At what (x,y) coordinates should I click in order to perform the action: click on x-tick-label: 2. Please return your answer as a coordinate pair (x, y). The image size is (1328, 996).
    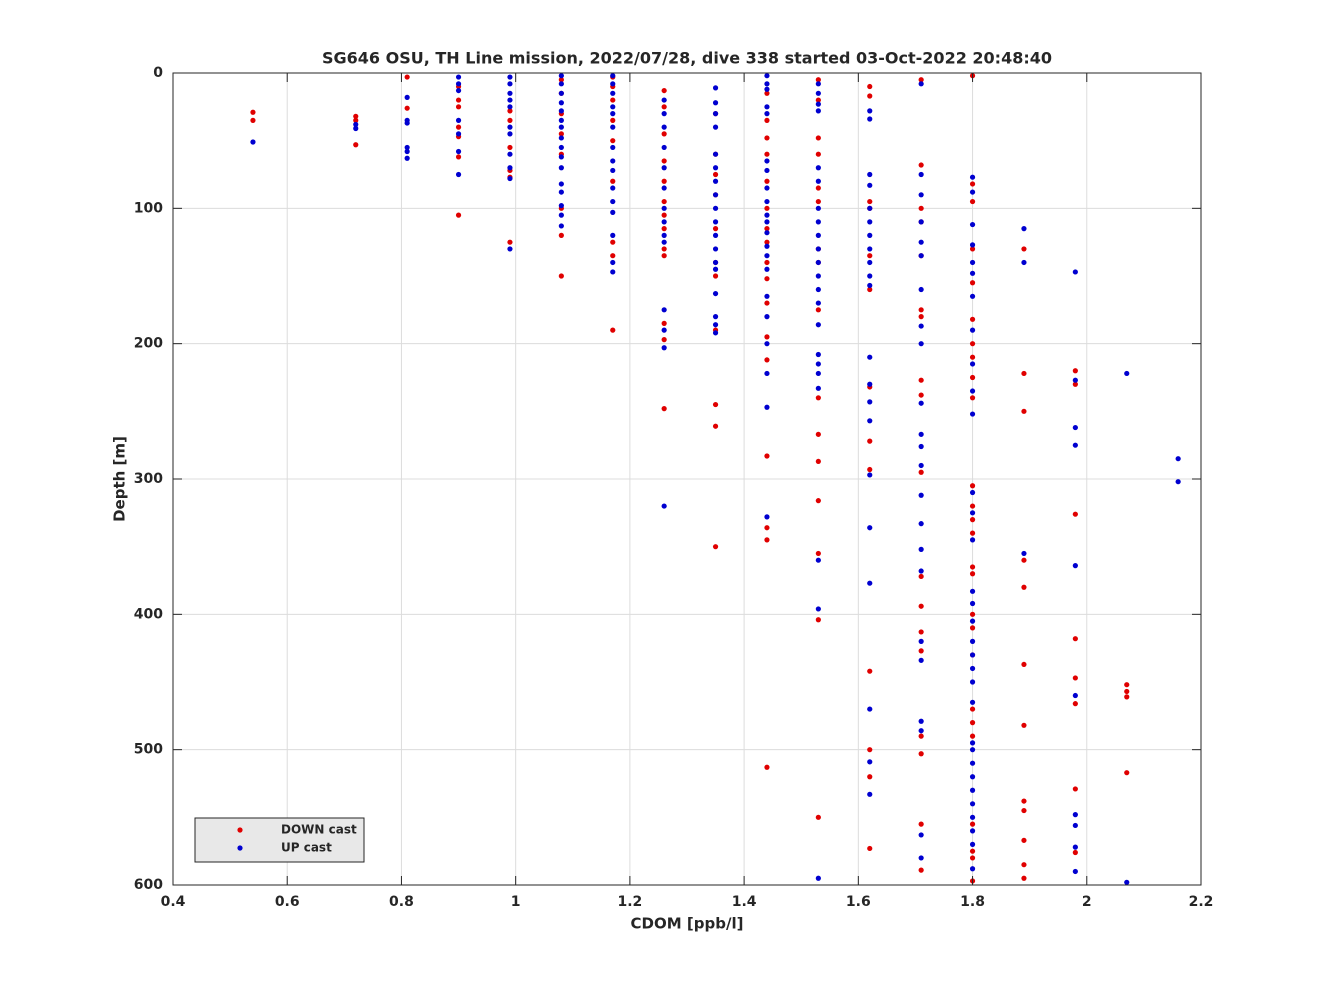
    Looking at the image, I should click on (1087, 902).